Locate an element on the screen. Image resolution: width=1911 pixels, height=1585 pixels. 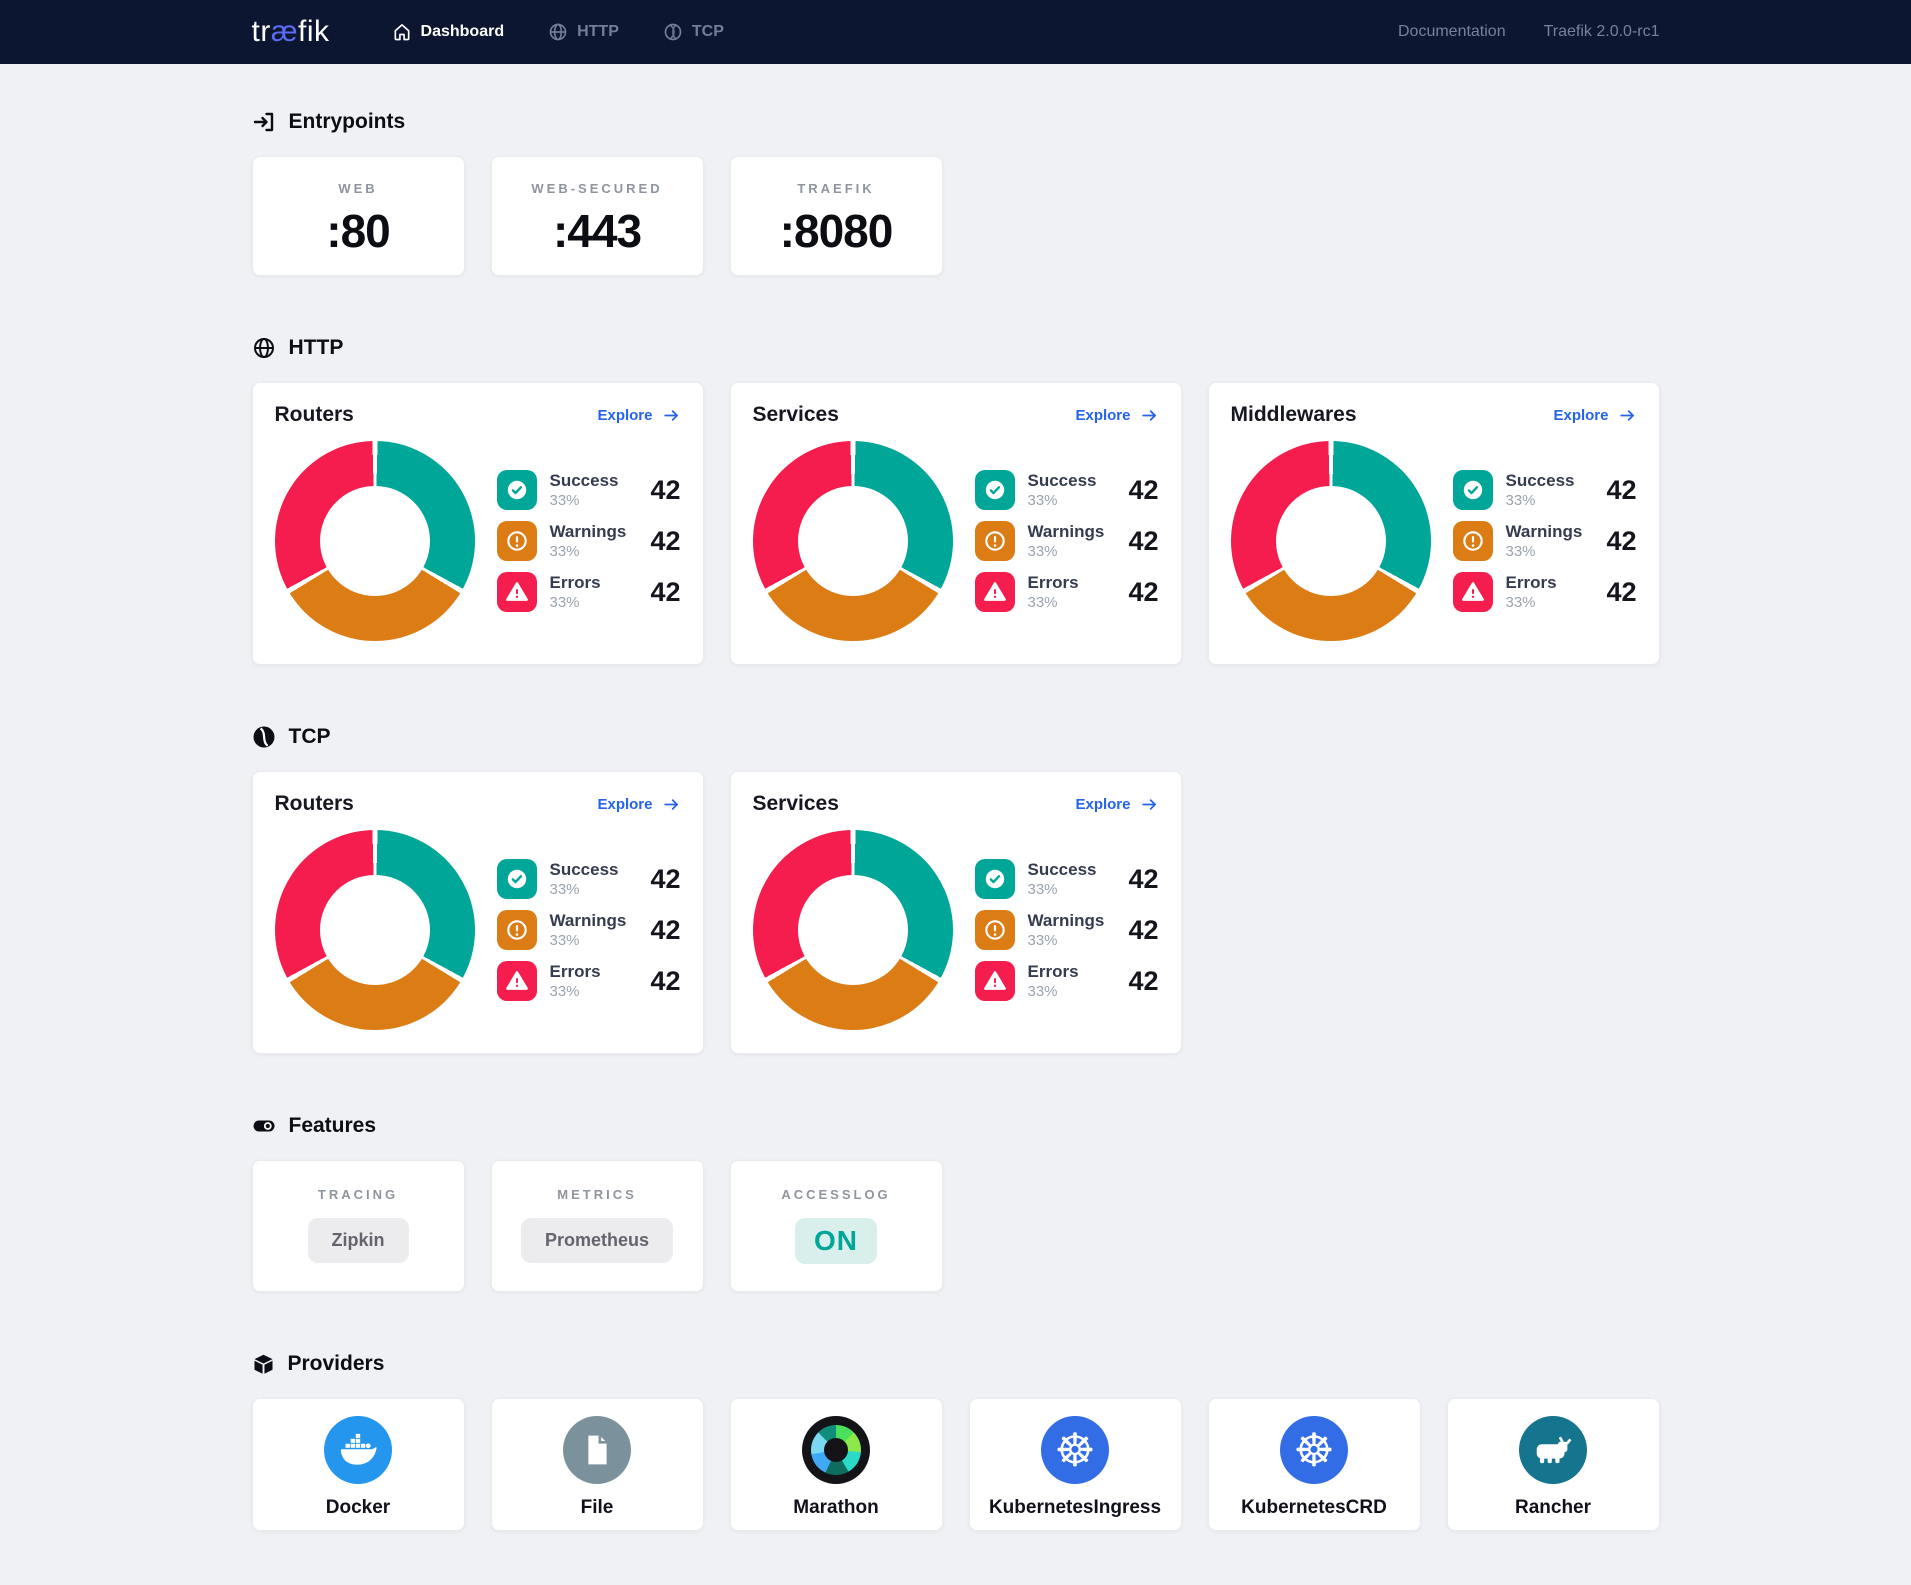
feature-card-tracing: TRACING Zipkin is located at coordinates (358, 1226).